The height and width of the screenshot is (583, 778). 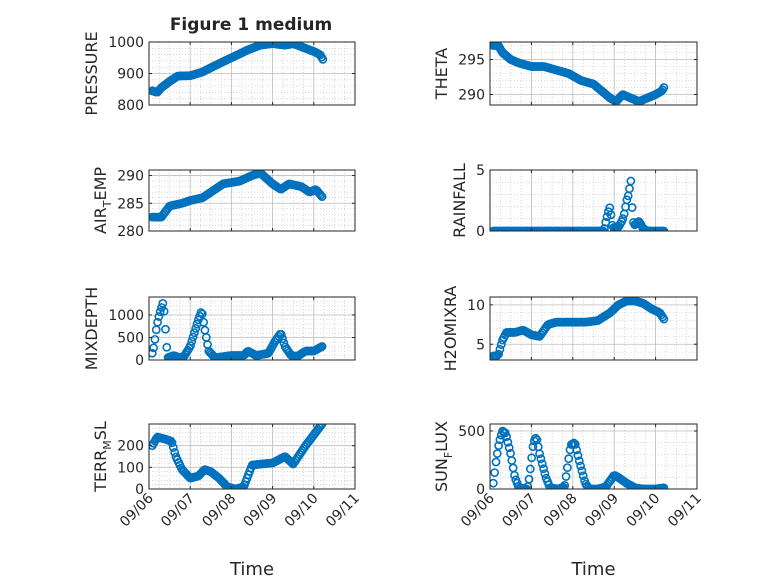 I want to click on subplot-mixdepth: 0 500 1000 MIXDEPTH, so click(x=219, y=328).